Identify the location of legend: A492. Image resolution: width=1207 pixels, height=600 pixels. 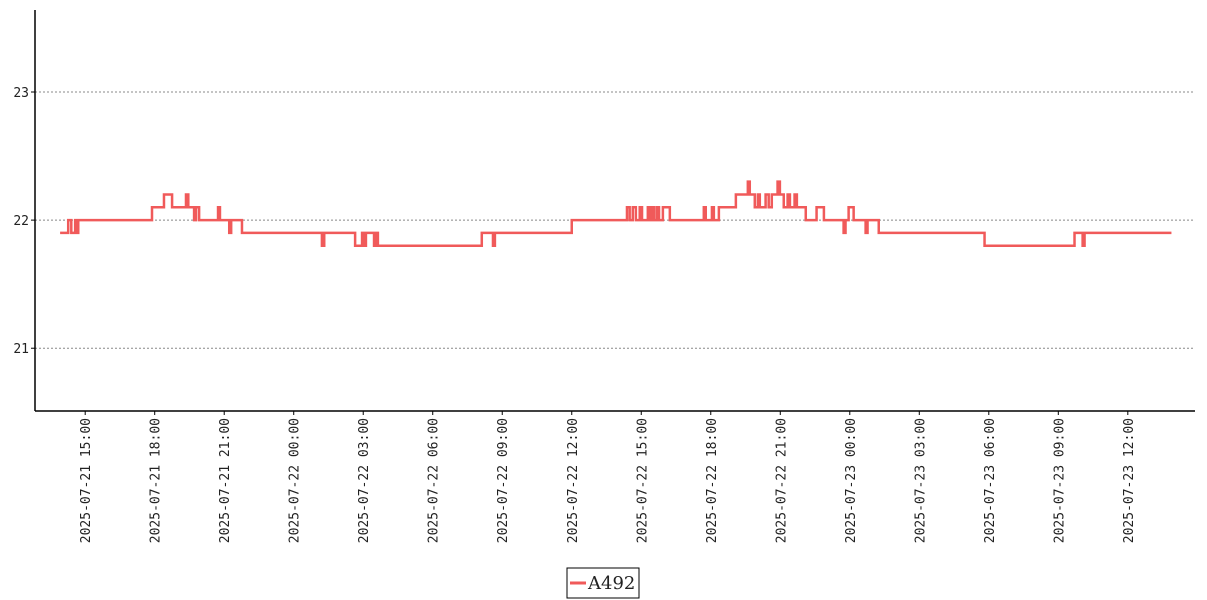
(603, 583).